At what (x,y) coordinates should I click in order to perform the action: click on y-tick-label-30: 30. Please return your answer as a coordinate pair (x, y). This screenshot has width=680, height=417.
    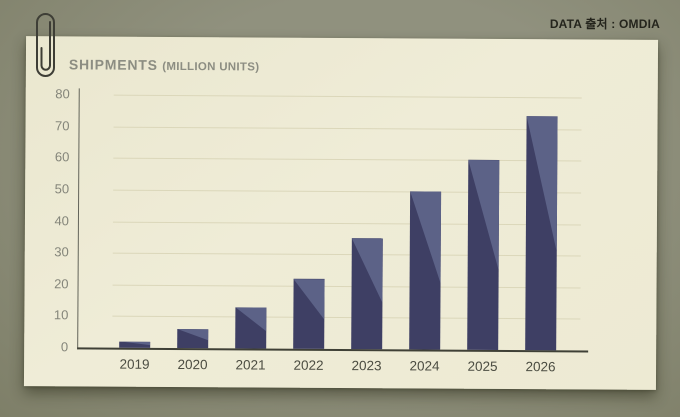
    Looking at the image, I should click on (61, 252).